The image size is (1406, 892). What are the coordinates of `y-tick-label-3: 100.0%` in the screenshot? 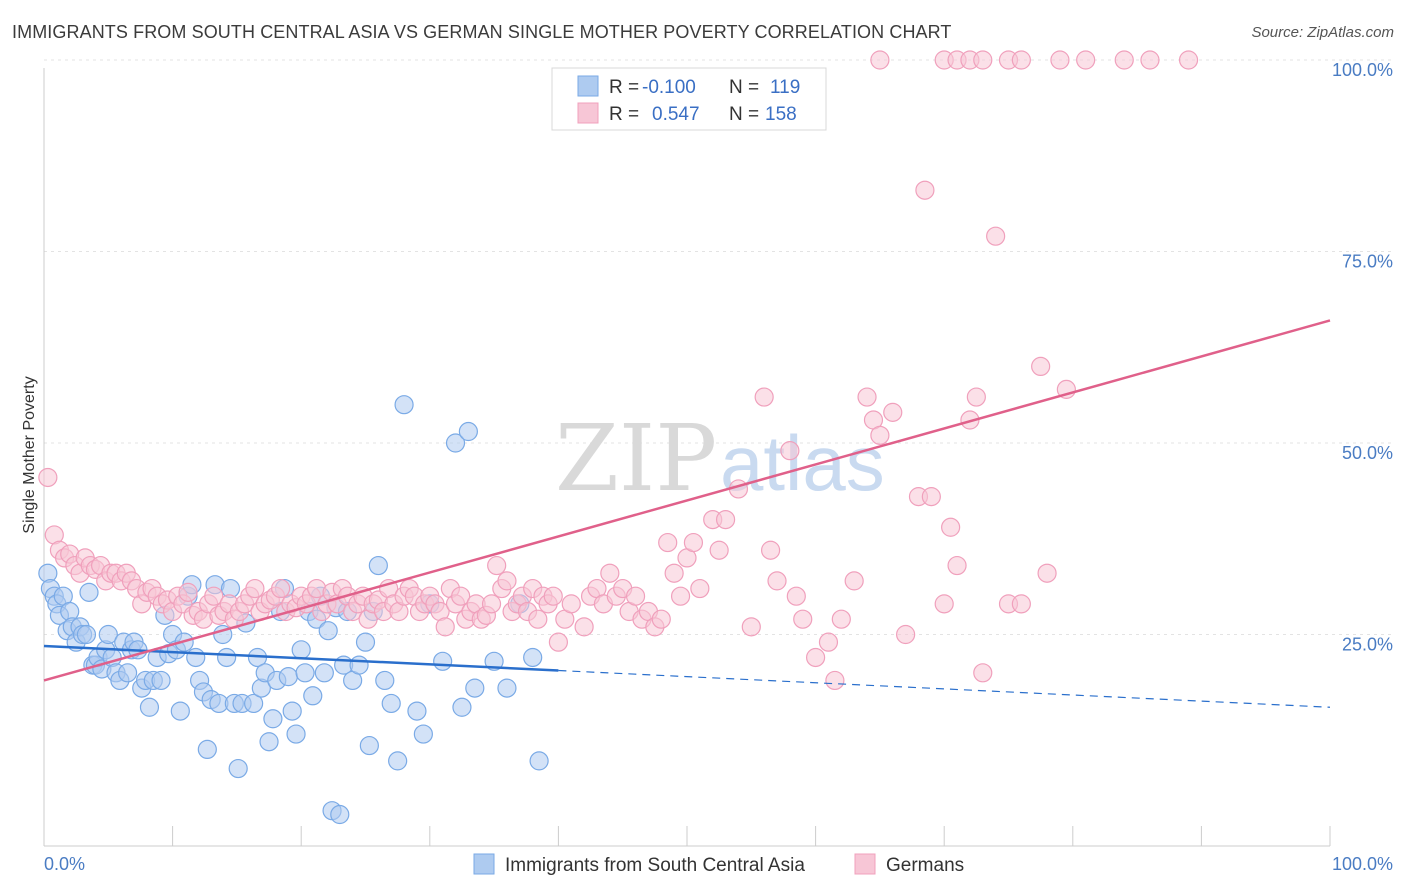 It's located at (1362, 70).